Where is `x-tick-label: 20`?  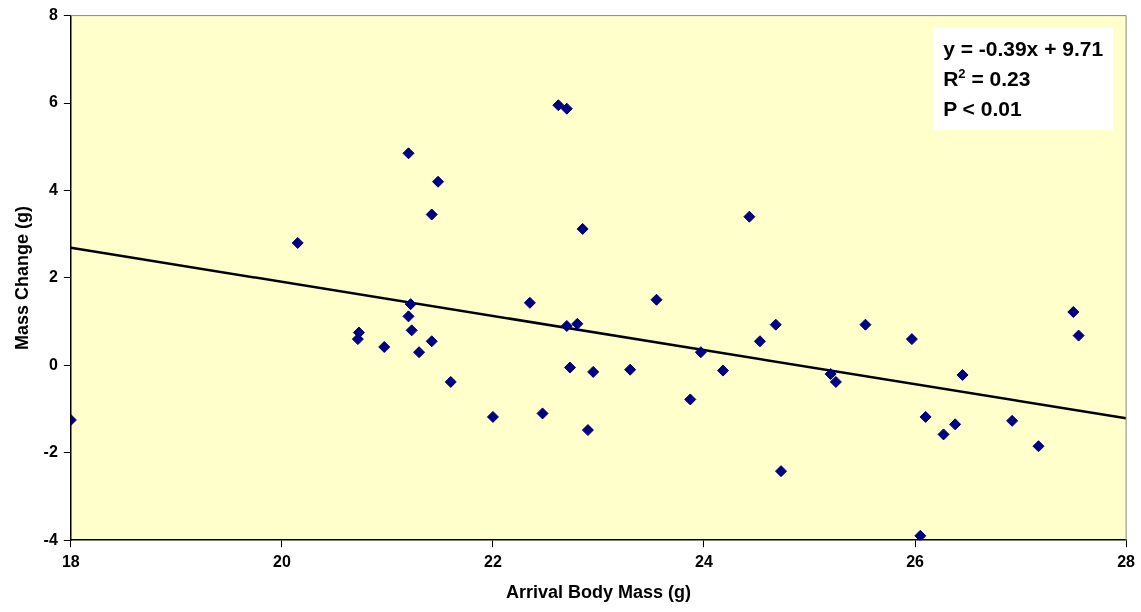 x-tick-label: 20 is located at coordinates (281, 562).